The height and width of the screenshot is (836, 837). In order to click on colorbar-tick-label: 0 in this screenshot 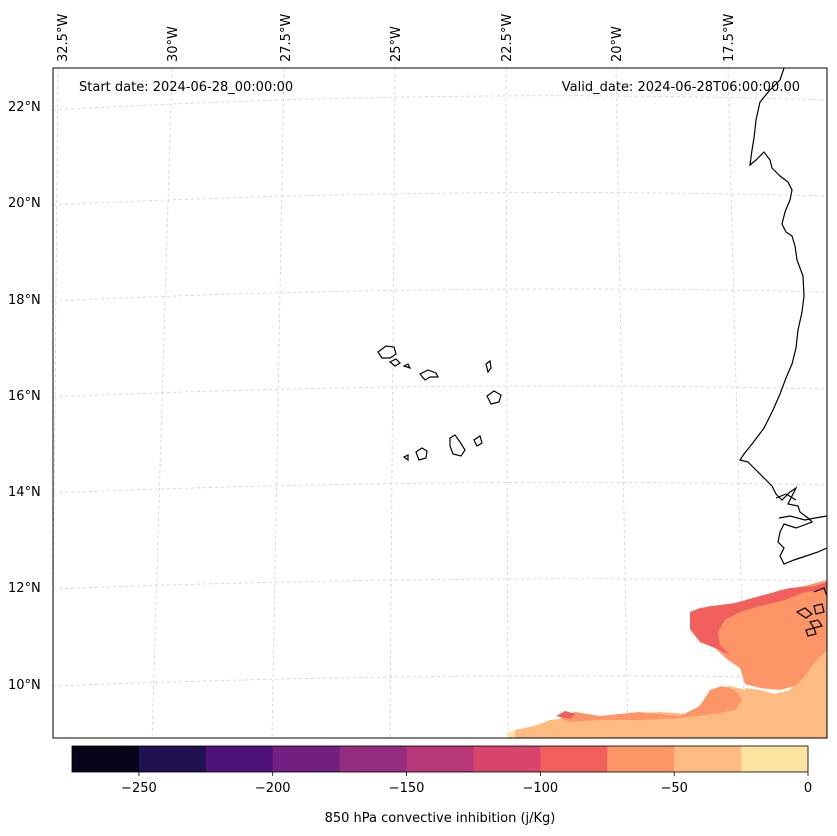, I will do `click(808, 788)`.